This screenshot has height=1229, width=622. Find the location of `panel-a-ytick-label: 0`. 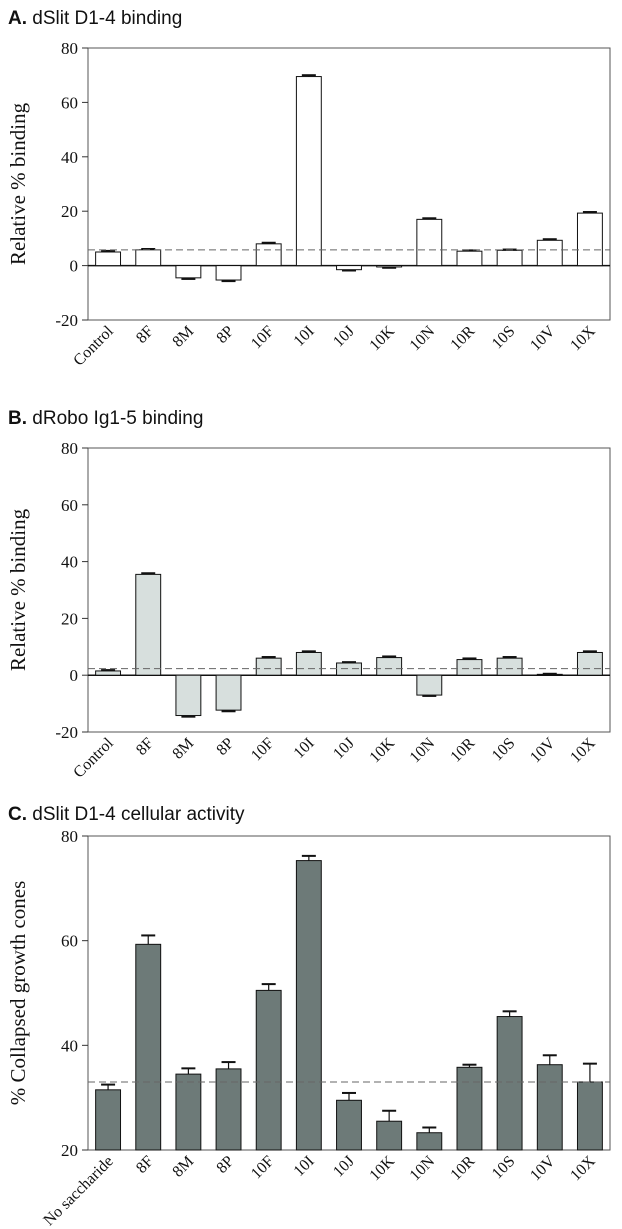

panel-a-ytick-label: 0 is located at coordinates (74, 266).